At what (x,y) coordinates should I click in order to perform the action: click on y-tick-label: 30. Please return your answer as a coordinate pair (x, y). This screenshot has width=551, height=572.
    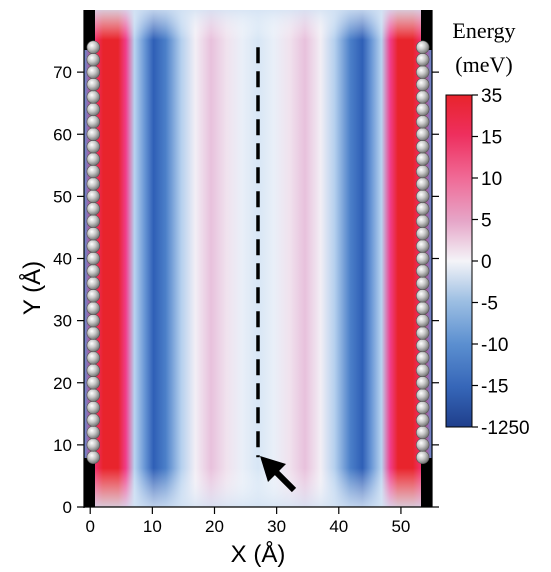
    Looking at the image, I should click on (62, 321).